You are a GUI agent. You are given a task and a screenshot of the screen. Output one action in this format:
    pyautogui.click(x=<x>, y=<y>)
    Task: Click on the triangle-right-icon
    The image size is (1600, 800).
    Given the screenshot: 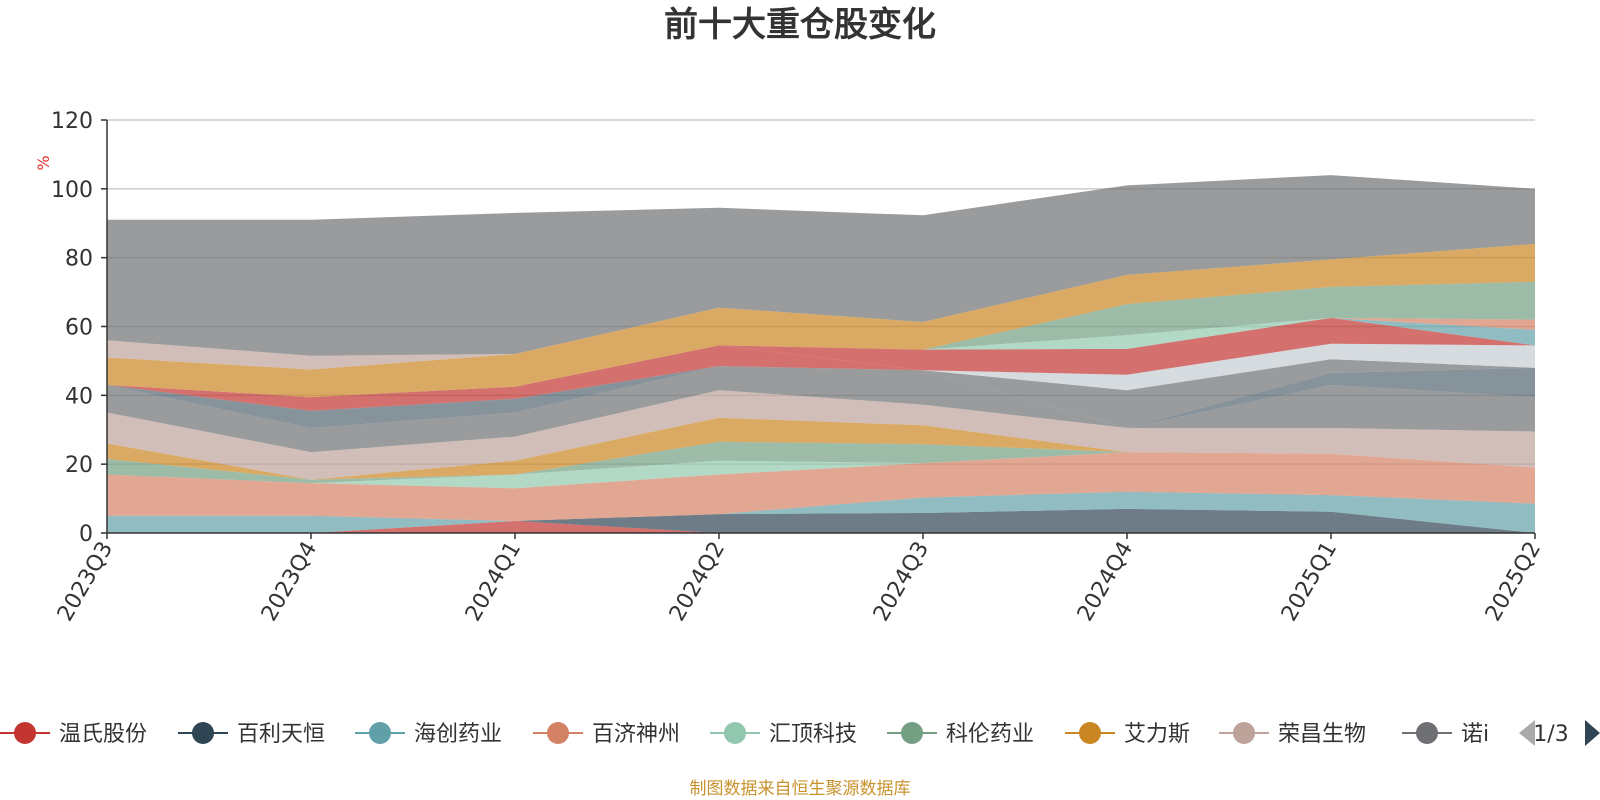 What is the action you would take?
    pyautogui.click(x=1592, y=733)
    